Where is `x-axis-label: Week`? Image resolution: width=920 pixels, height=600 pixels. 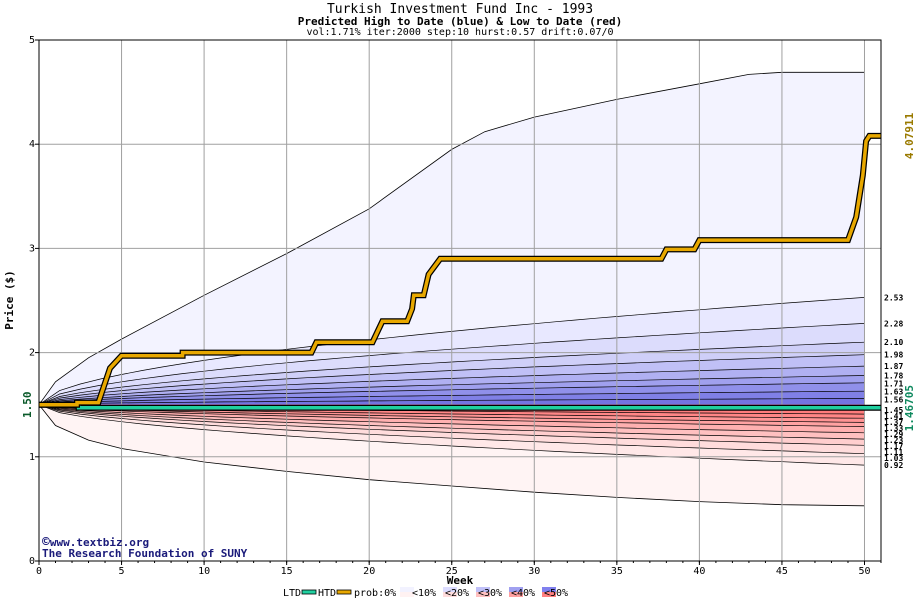
x-axis-label: Week is located at coordinates (460, 580).